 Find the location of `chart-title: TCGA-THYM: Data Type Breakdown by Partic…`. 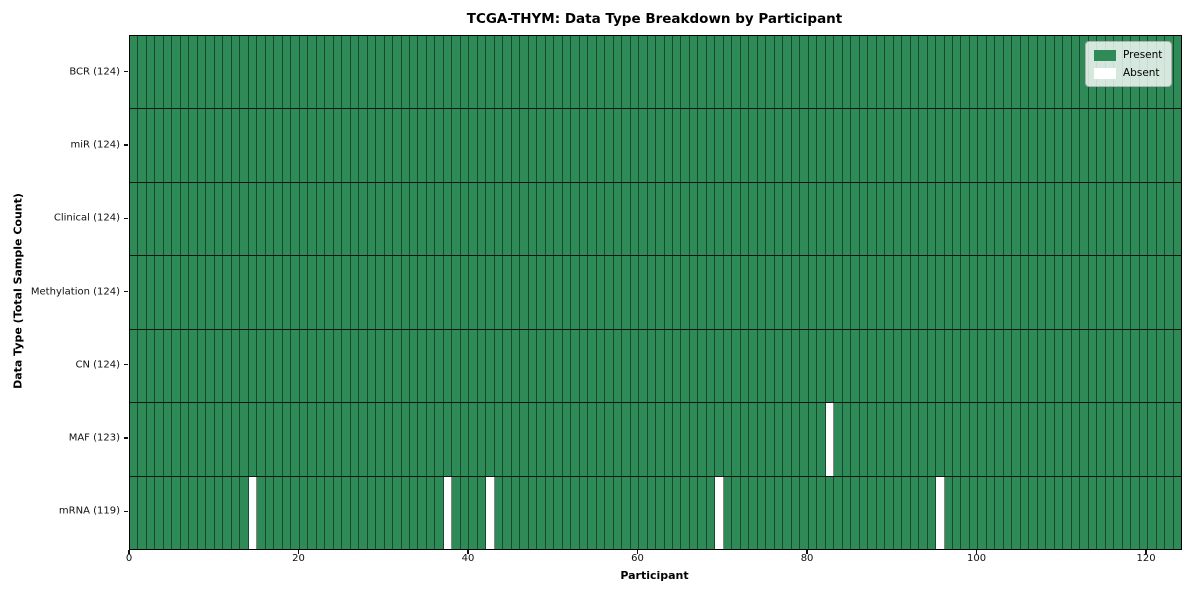

chart-title: TCGA-THYM: Data Type Breakdown by Partic… is located at coordinates (654, 19).